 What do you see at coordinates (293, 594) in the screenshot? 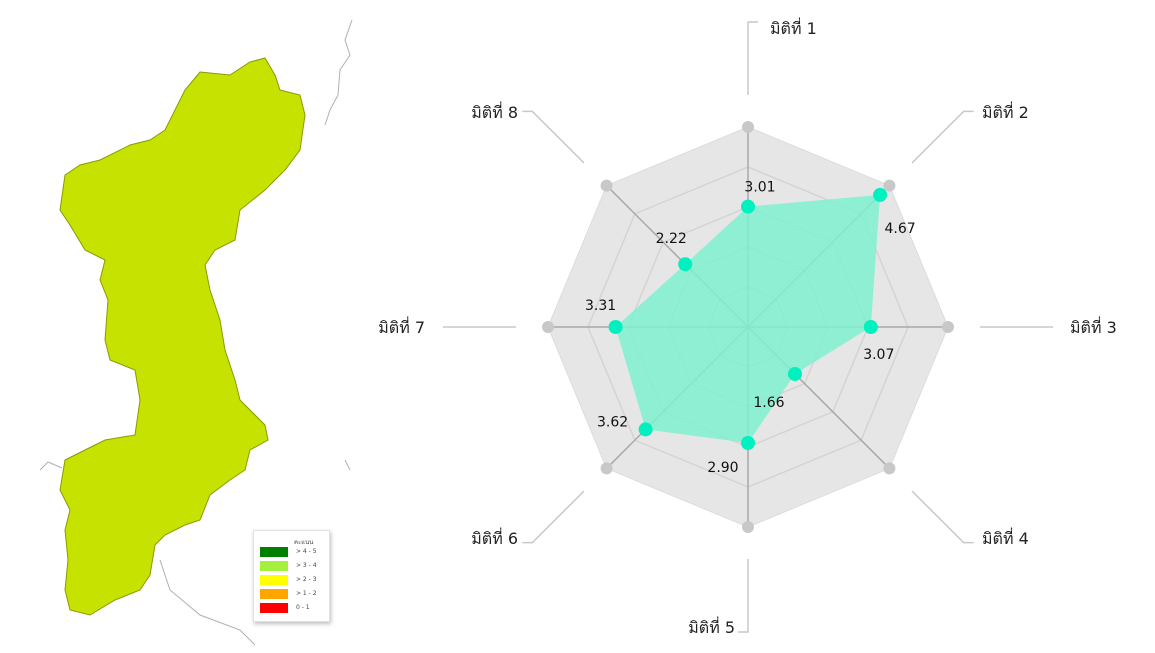
I see `legend-item: > 1 - 2` at bounding box center [293, 594].